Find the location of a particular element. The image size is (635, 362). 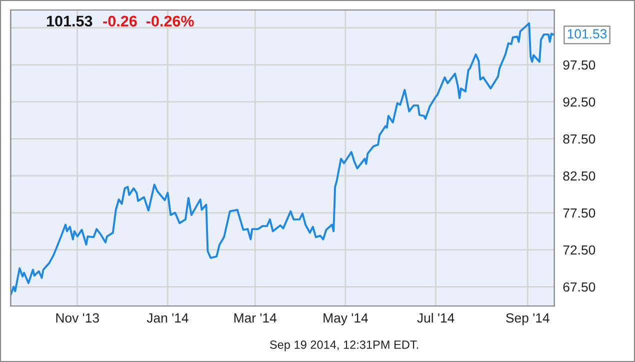

chart-subtitle: -0.26 -0.26% is located at coordinates (148, 21).